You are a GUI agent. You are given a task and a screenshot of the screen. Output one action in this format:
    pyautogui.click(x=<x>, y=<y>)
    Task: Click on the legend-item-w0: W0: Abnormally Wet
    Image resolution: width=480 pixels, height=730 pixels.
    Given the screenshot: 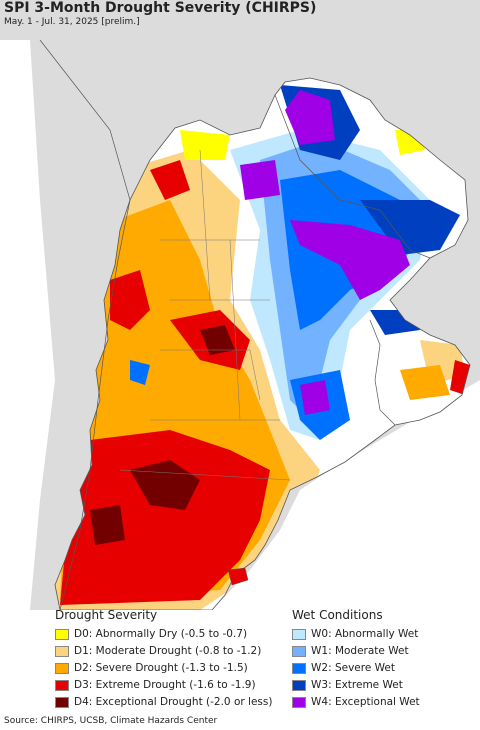 What is the action you would take?
    pyautogui.click(x=355, y=634)
    